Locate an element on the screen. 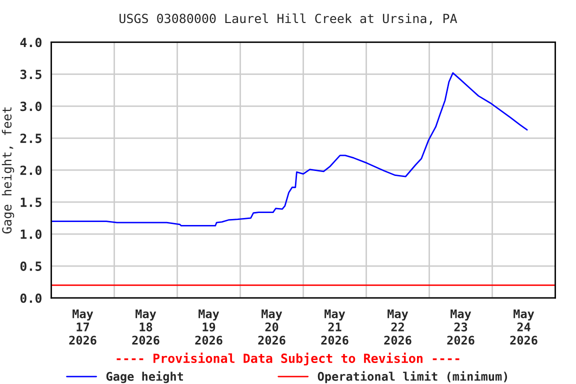 The image size is (576, 384). x-tick-label: May 19 2026 is located at coordinates (208, 327).